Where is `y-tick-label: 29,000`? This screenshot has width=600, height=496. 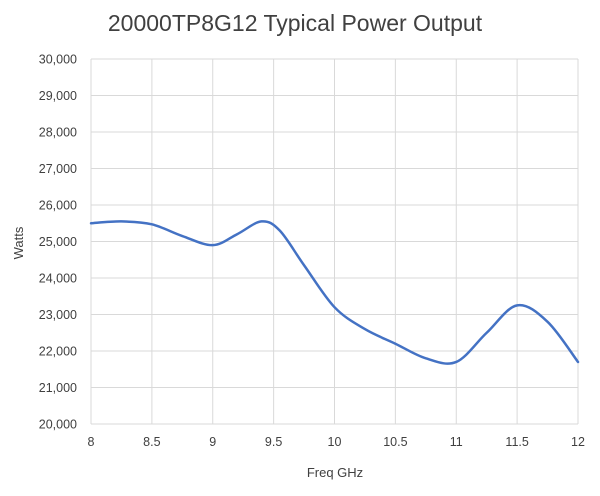
y-tick-label: 29,000 is located at coordinates (58, 96).